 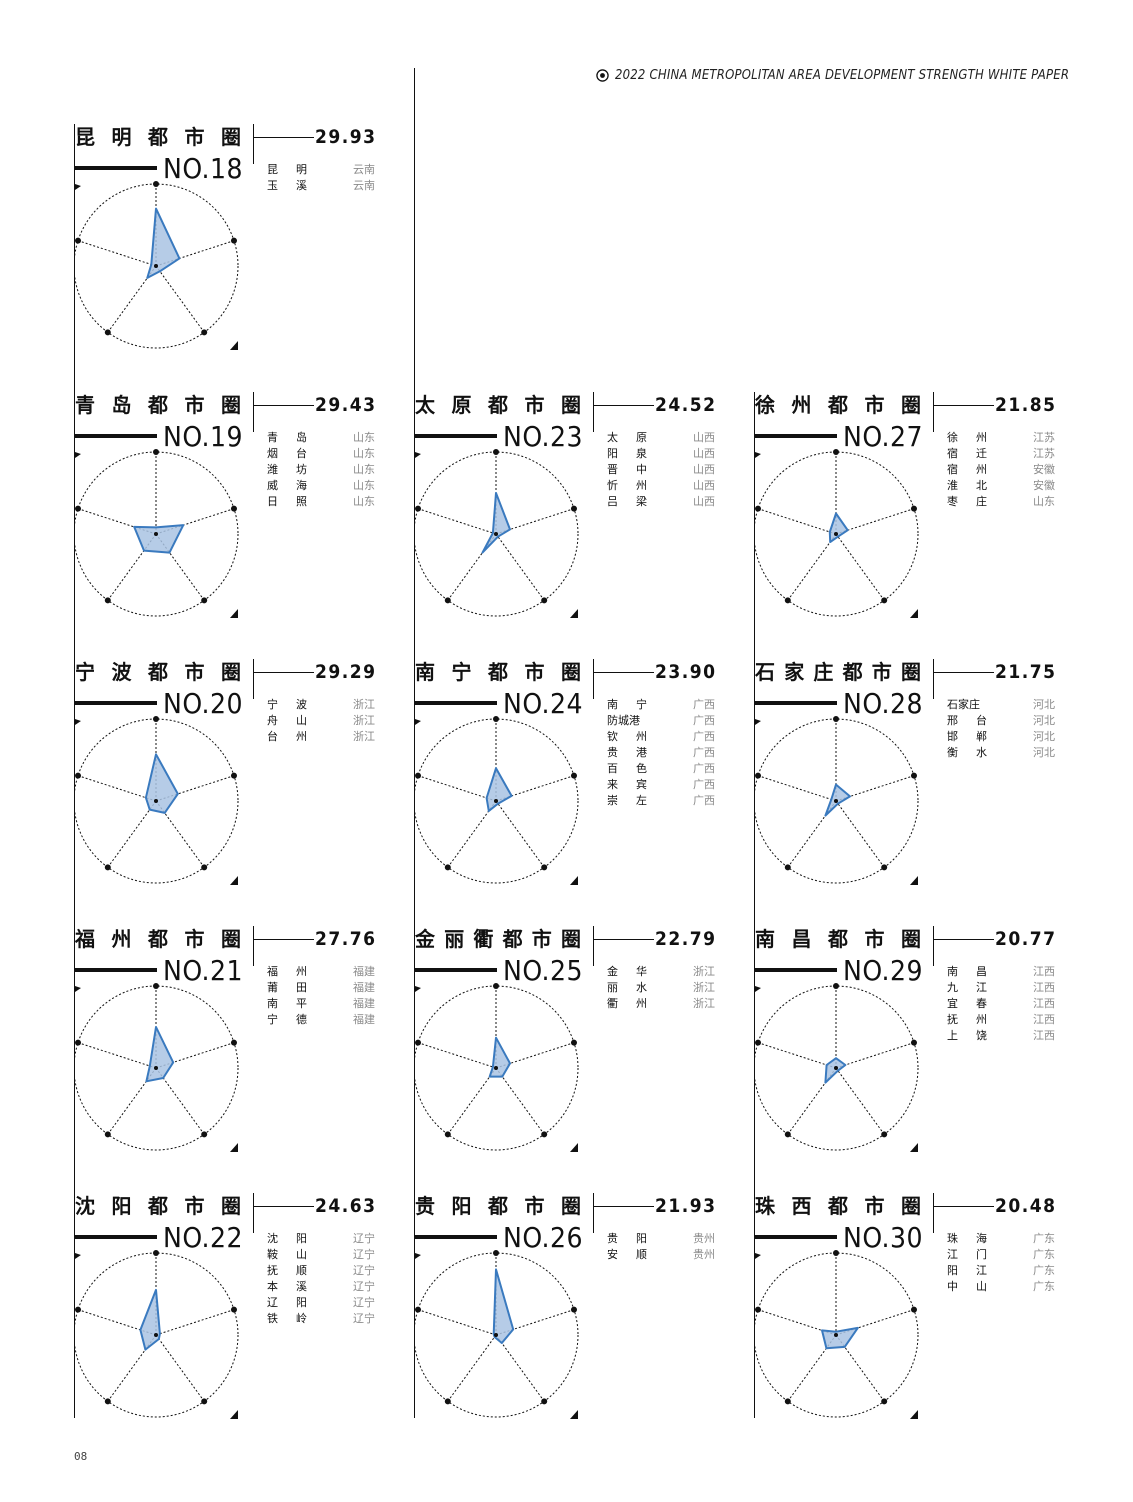 I want to click on city-name: 忻州, so click(x=627, y=485).